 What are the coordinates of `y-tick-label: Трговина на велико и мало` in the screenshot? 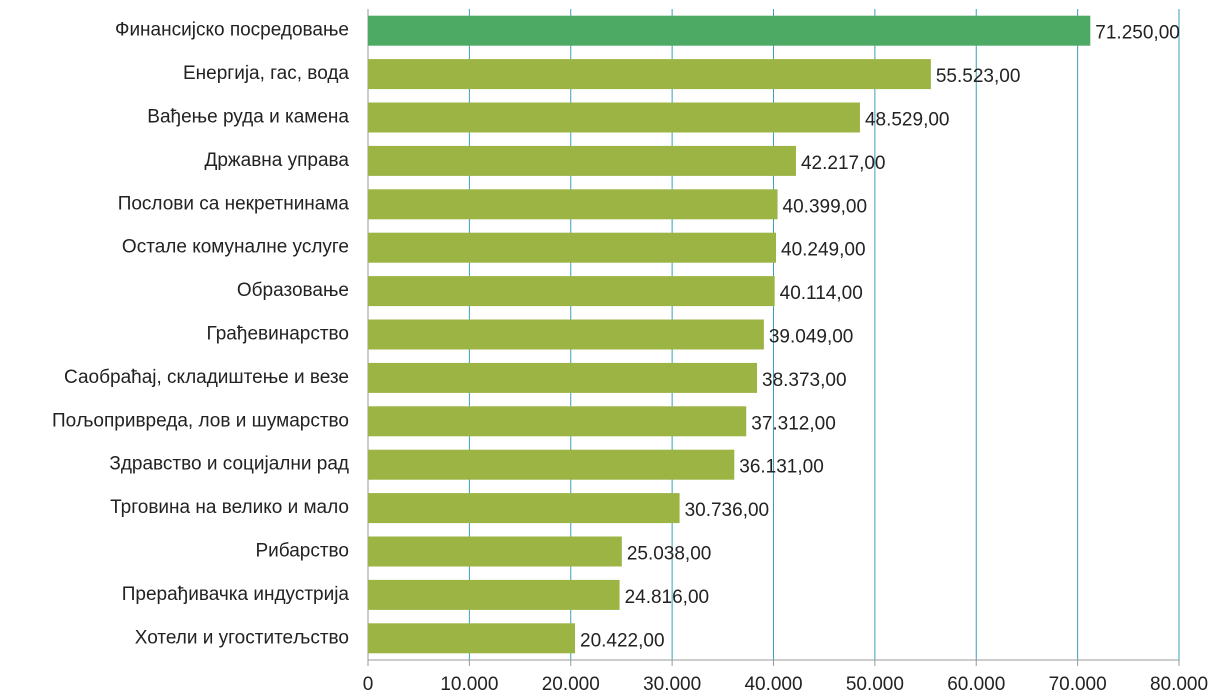 It's located at (229, 507).